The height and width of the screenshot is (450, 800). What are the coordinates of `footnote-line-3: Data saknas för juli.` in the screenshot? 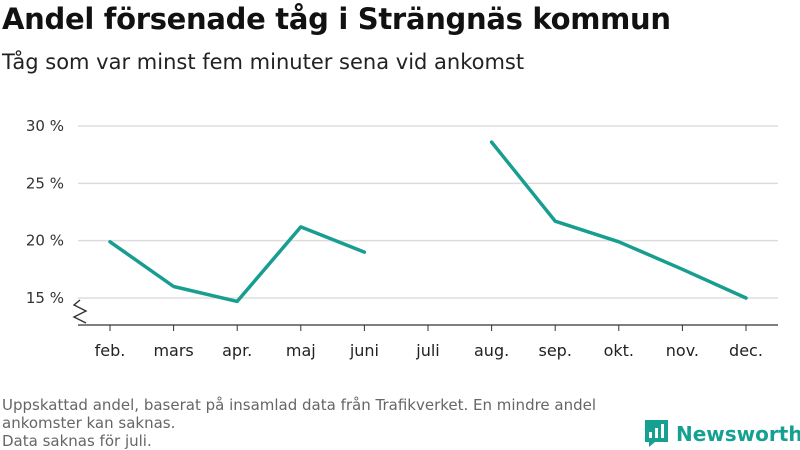 It's located at (77, 441).